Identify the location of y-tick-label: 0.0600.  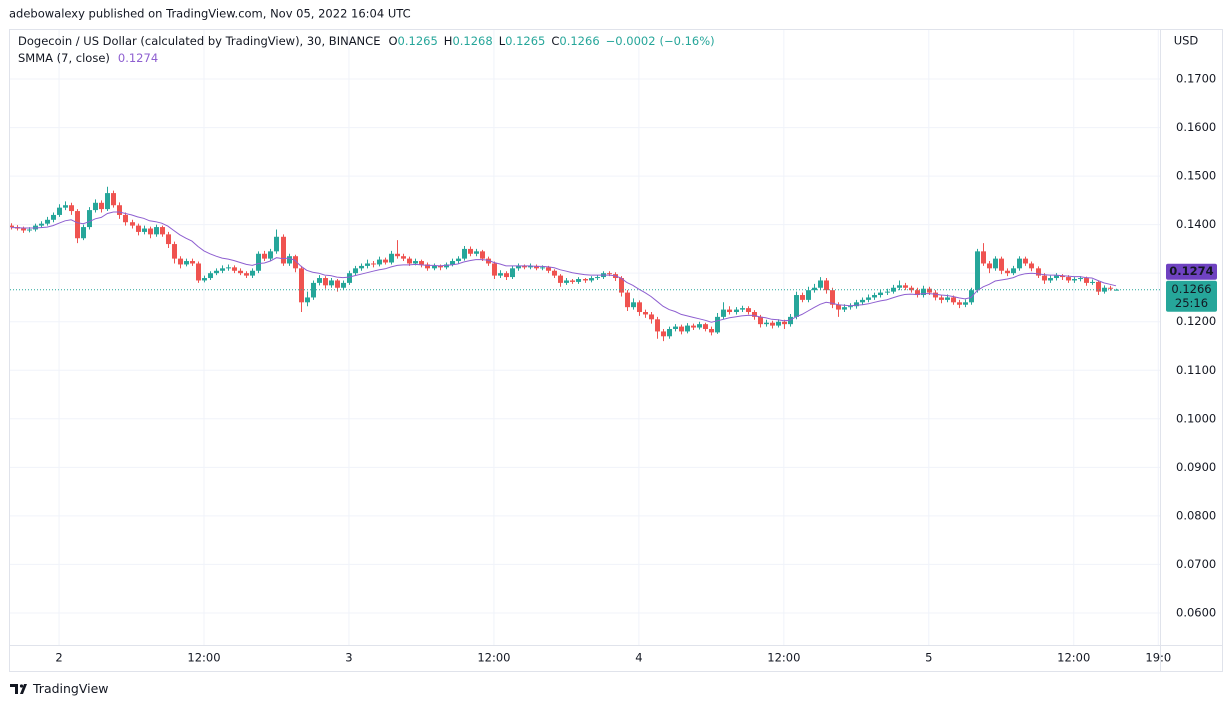
(1196, 612).